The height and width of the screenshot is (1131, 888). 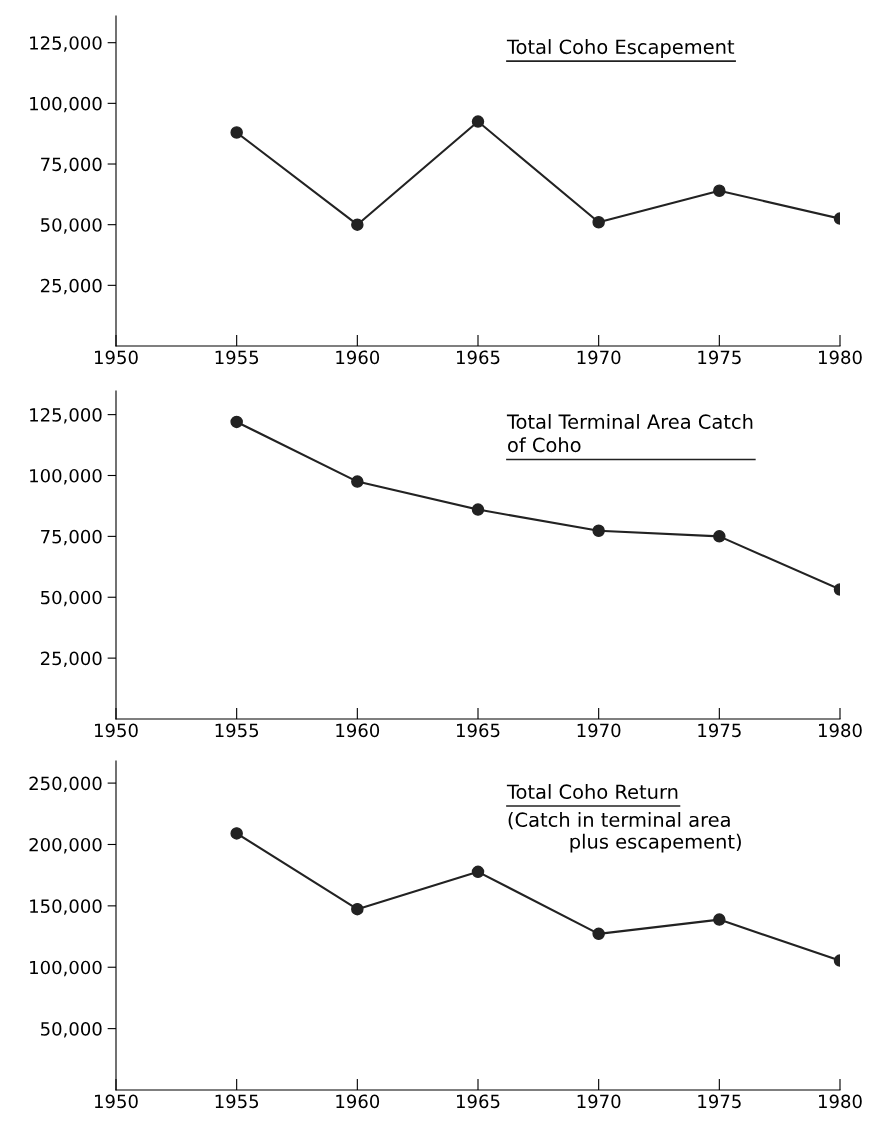 I want to click on text: Total Coho Escapement, so click(x=620, y=48).